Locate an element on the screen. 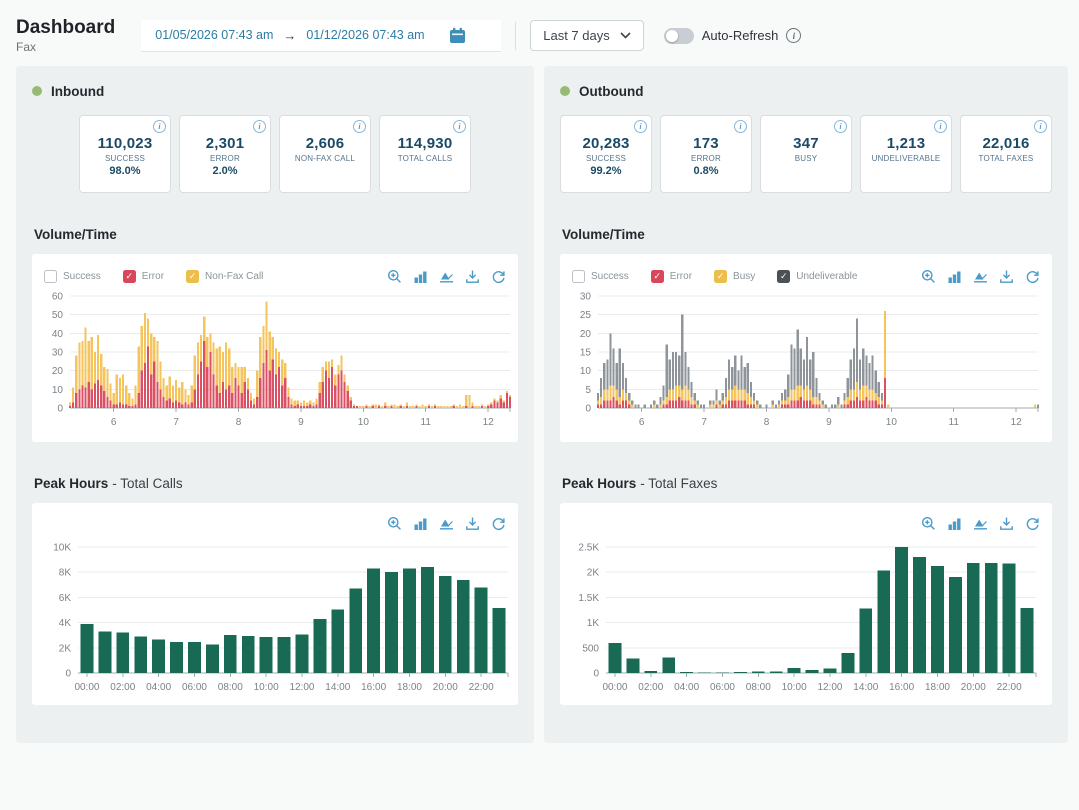 The height and width of the screenshot is (810, 1079). svg-text: 6K is located at coordinates (65, 598).